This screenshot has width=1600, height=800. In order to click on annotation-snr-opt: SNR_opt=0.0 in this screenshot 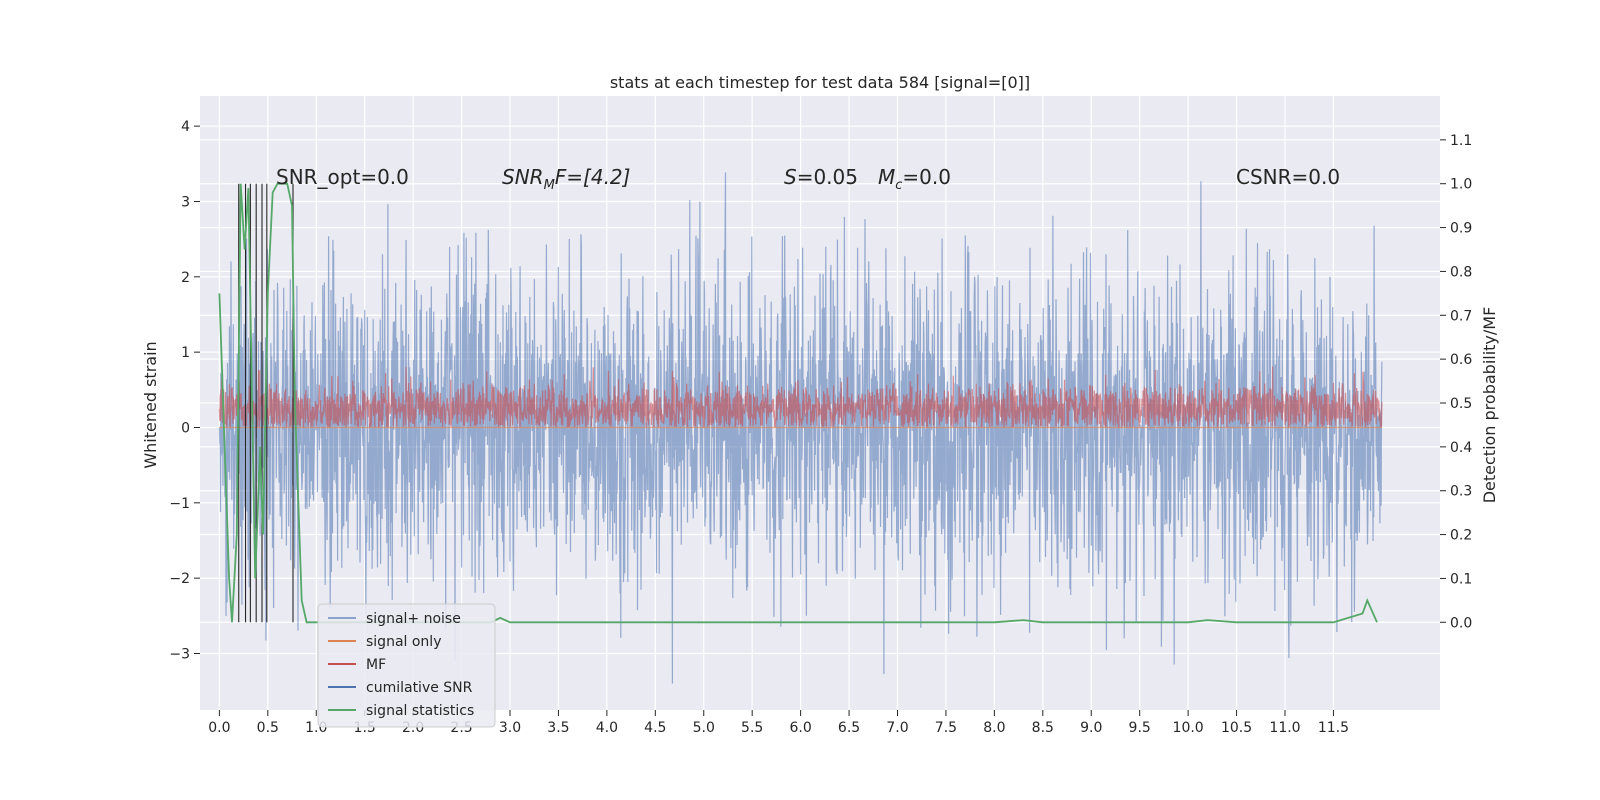, I will do `click(342, 177)`.